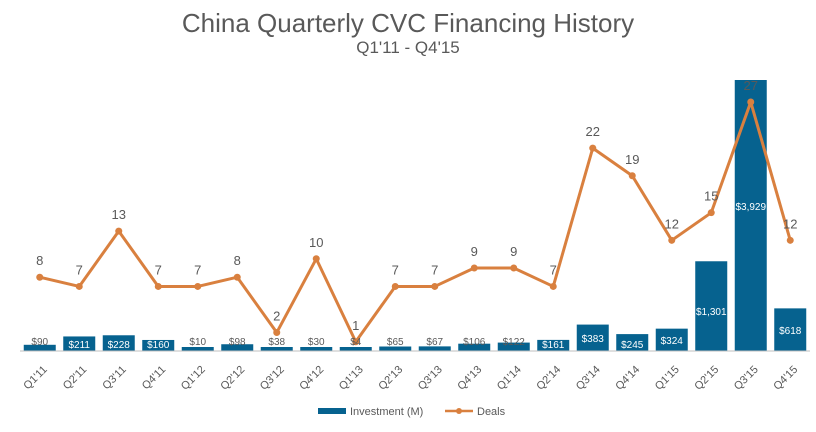 The width and height of the screenshot is (816, 432). Describe the element at coordinates (627, 378) in the screenshot. I see `x-tick-label: Q4'14` at that location.